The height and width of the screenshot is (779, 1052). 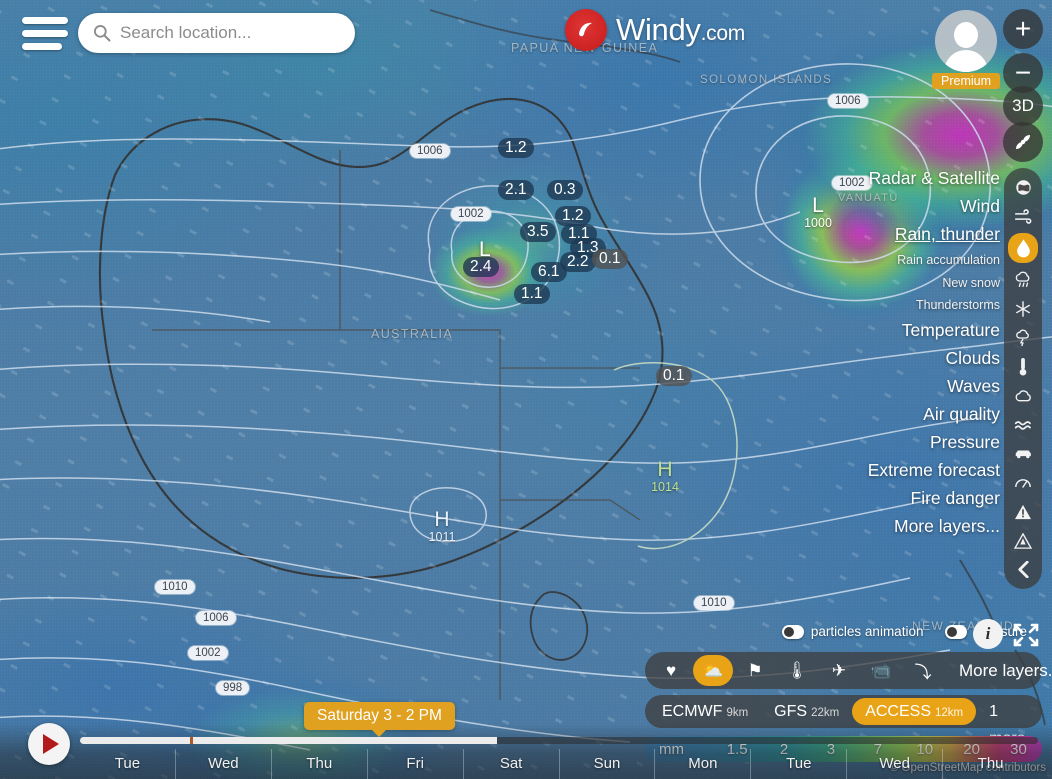 I want to click on layer-item-temperature: Temperature, so click(x=950, y=329).